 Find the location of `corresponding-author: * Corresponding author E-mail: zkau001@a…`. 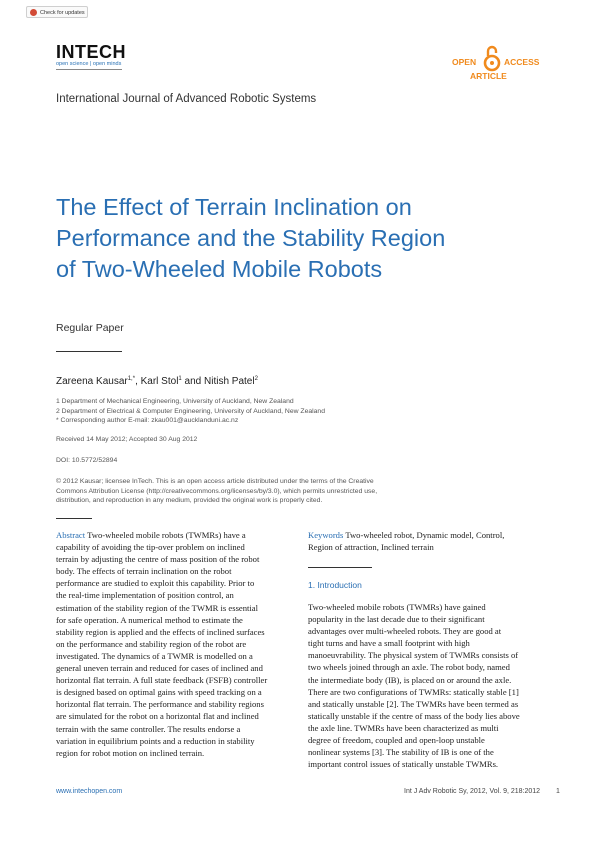

corresponding-author: * Corresponding author E-mail: zkau001@a… is located at coordinates (147, 420).